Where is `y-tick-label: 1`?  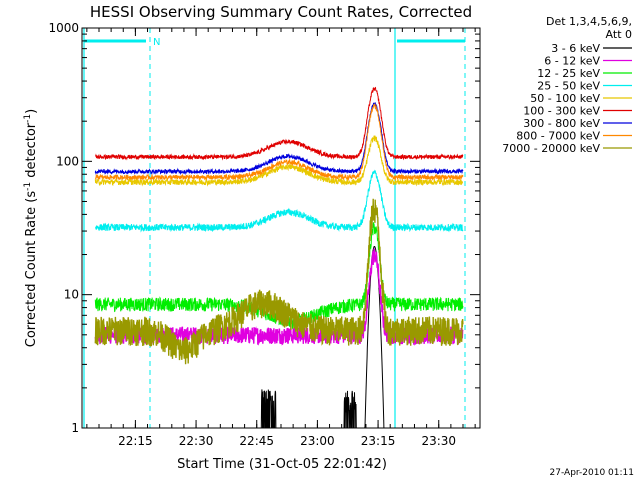
y-tick-label: 1 is located at coordinates (75, 428).